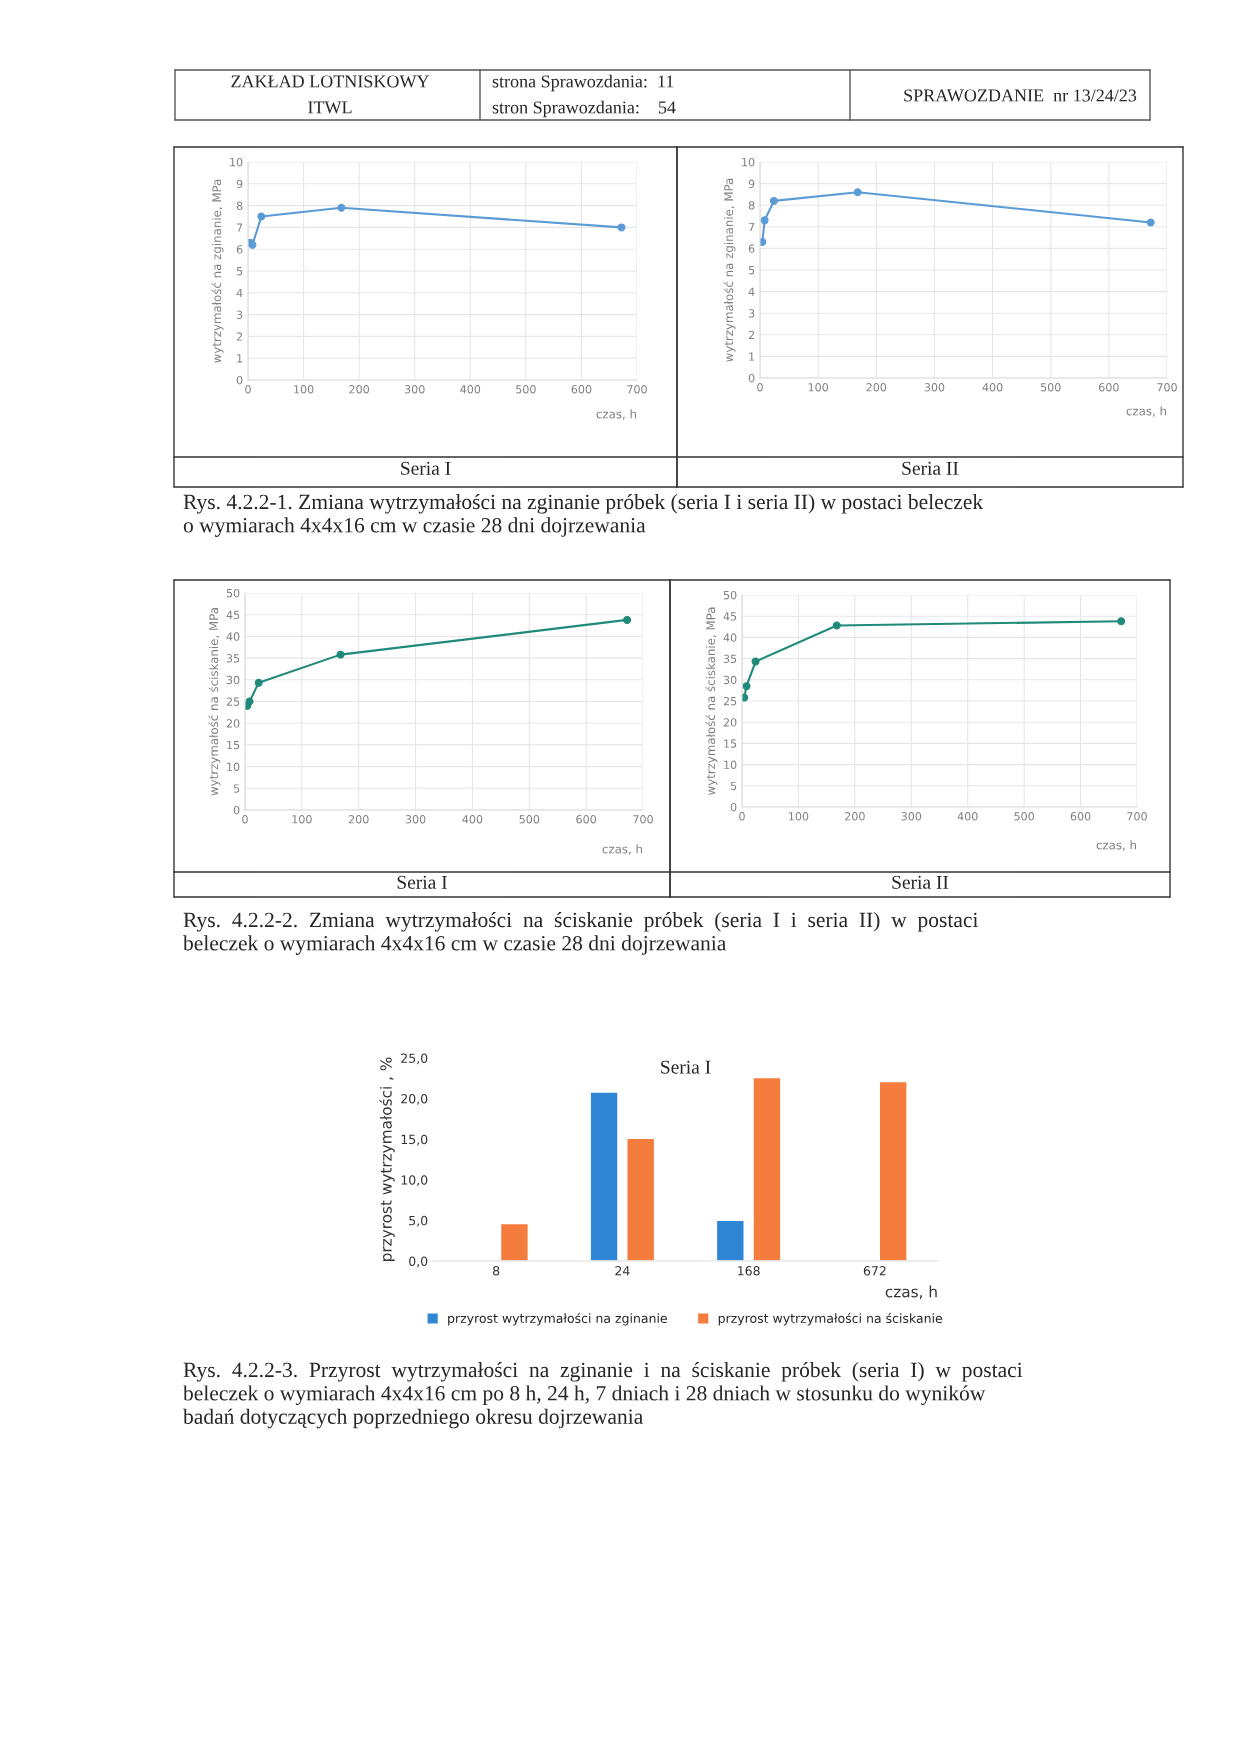  I want to click on y-tick-label: 25, so click(233, 701).